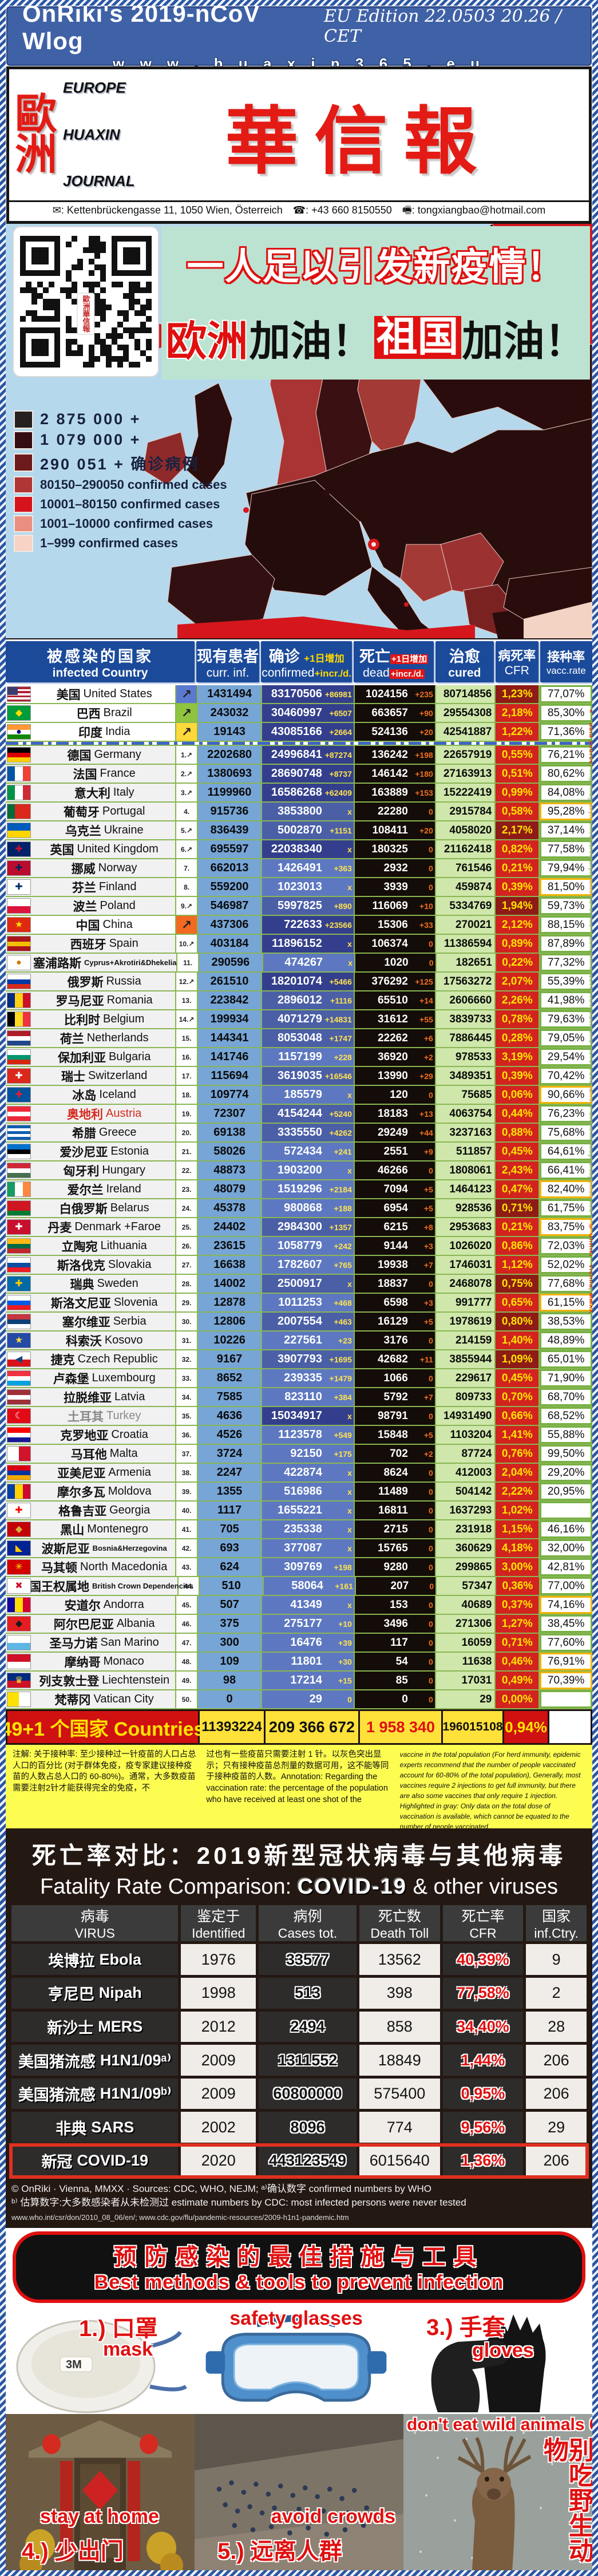 Image resolution: width=598 pixels, height=2576 pixels. I want to click on confirmed-cell: 24996841 +87274, so click(308, 755).